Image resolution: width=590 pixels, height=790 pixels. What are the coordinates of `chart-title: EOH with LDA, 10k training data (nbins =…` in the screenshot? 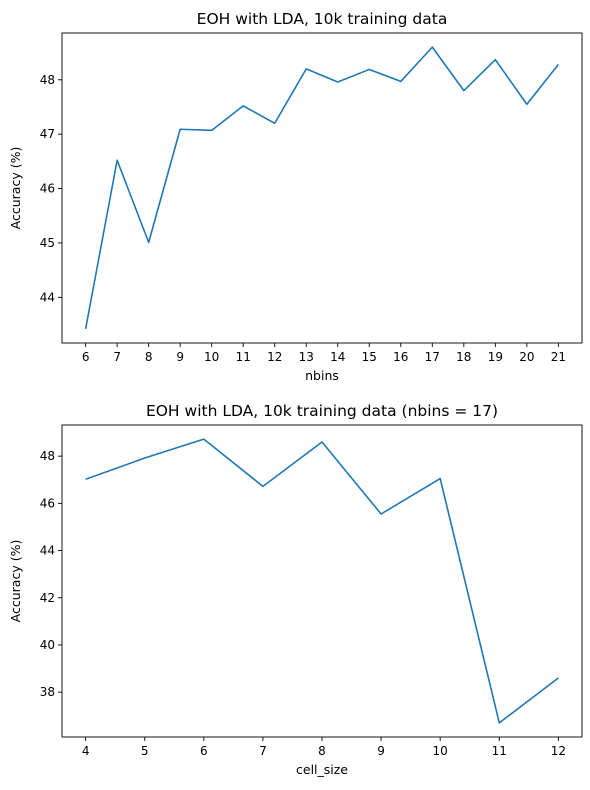 It's located at (322, 411).